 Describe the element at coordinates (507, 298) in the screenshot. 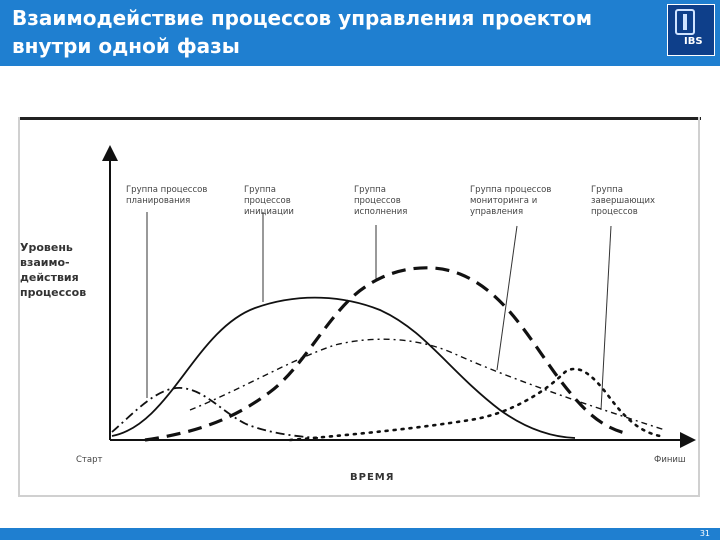

I see `leader-line-monitoring` at that location.